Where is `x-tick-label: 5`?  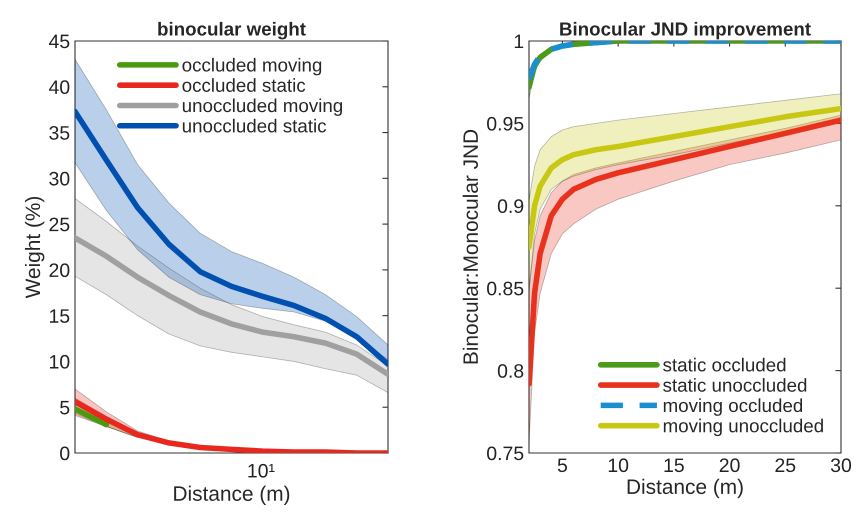 x-tick-label: 5 is located at coordinates (563, 465).